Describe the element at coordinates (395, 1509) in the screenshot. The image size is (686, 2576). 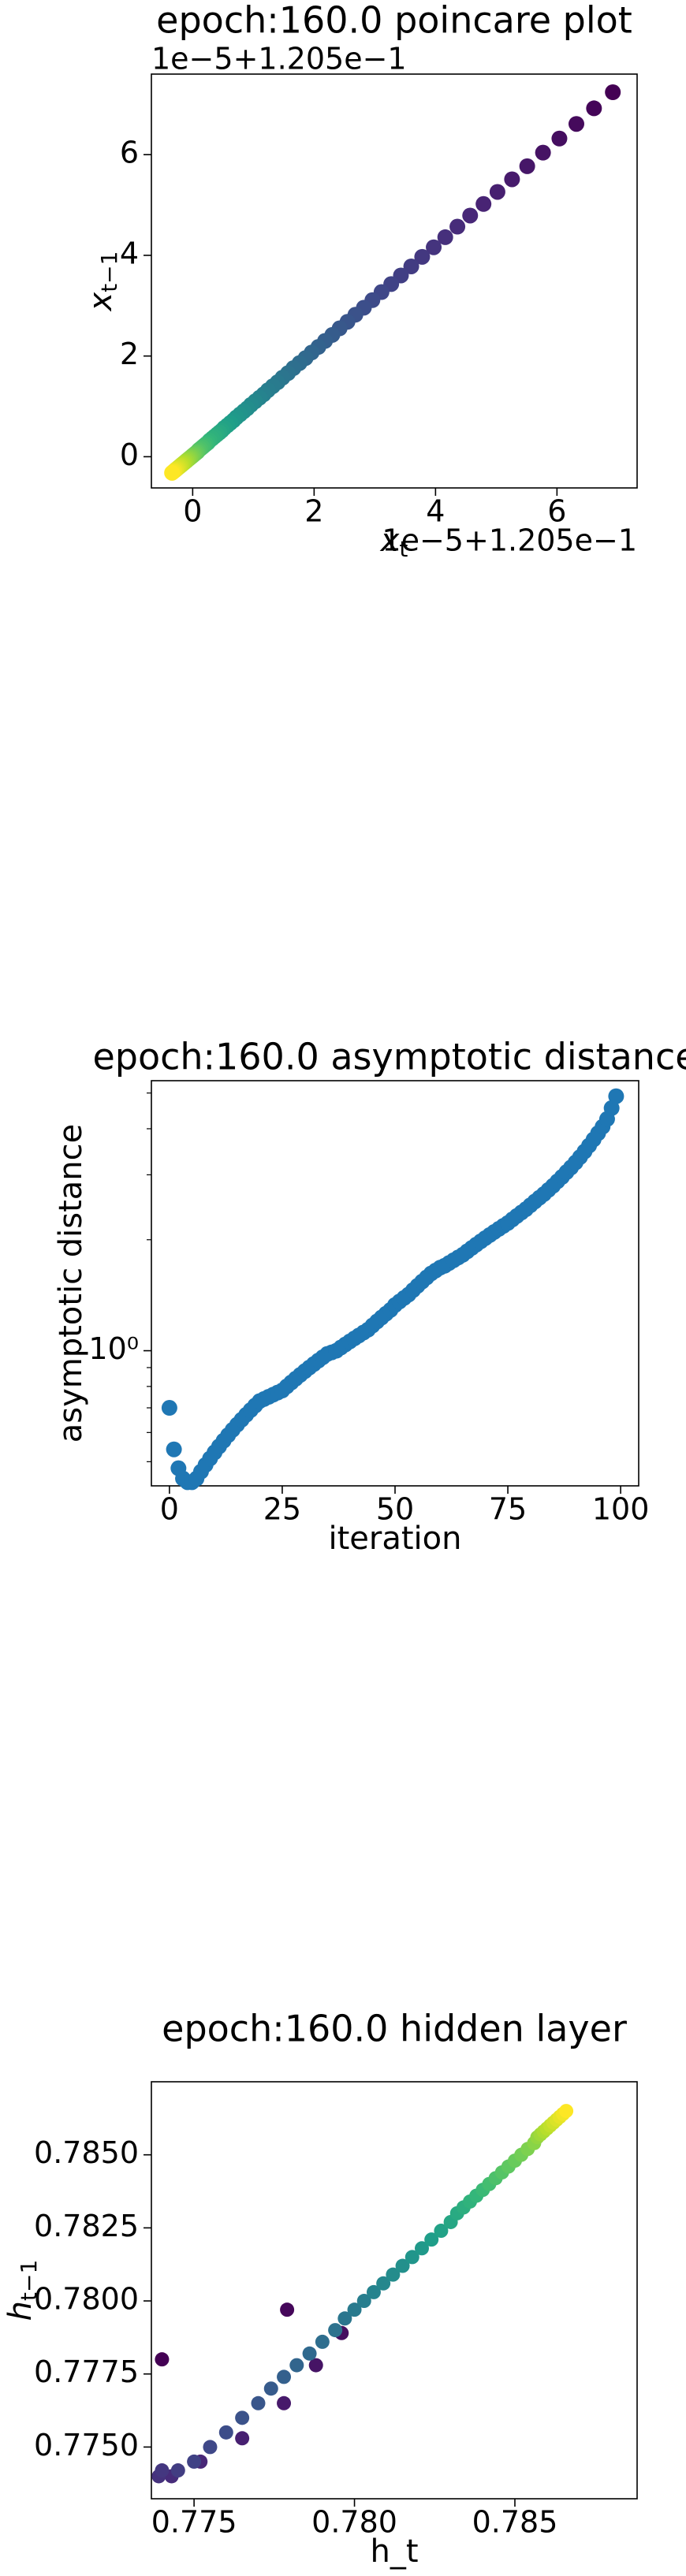
I see `x-tick-label: 50` at that location.